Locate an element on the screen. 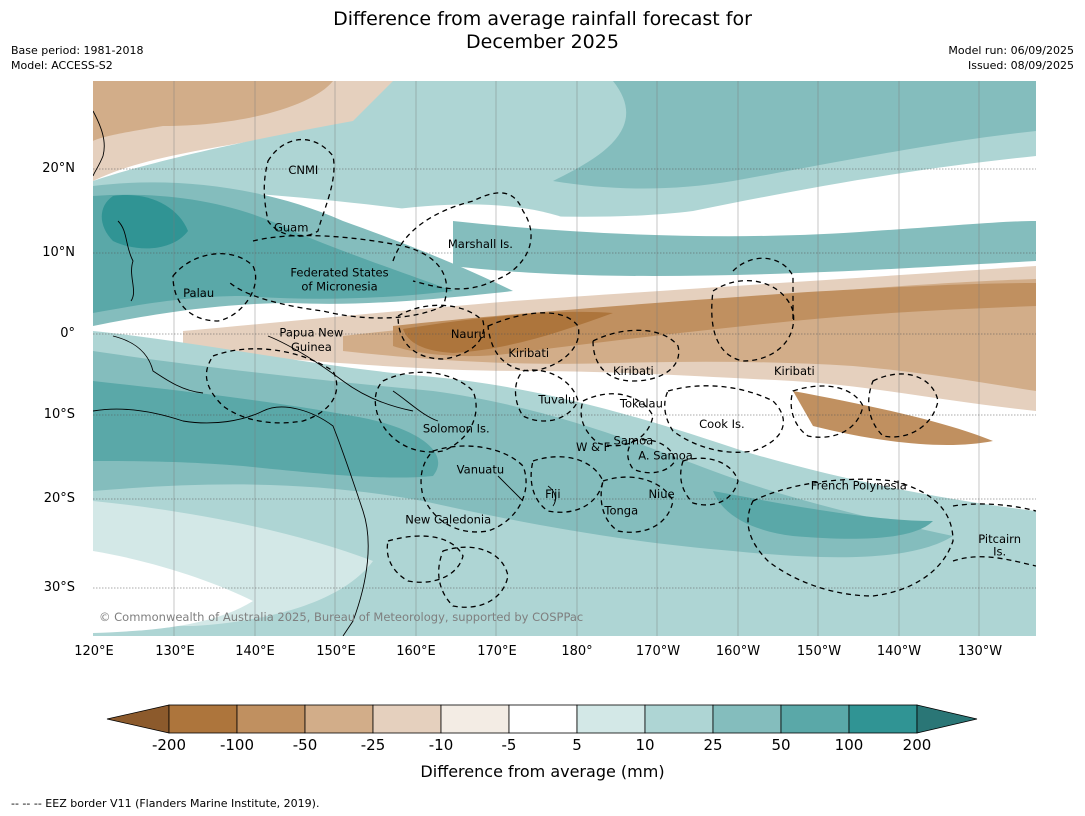  anomaly-region-dry-east is located at coordinates (893, 418).